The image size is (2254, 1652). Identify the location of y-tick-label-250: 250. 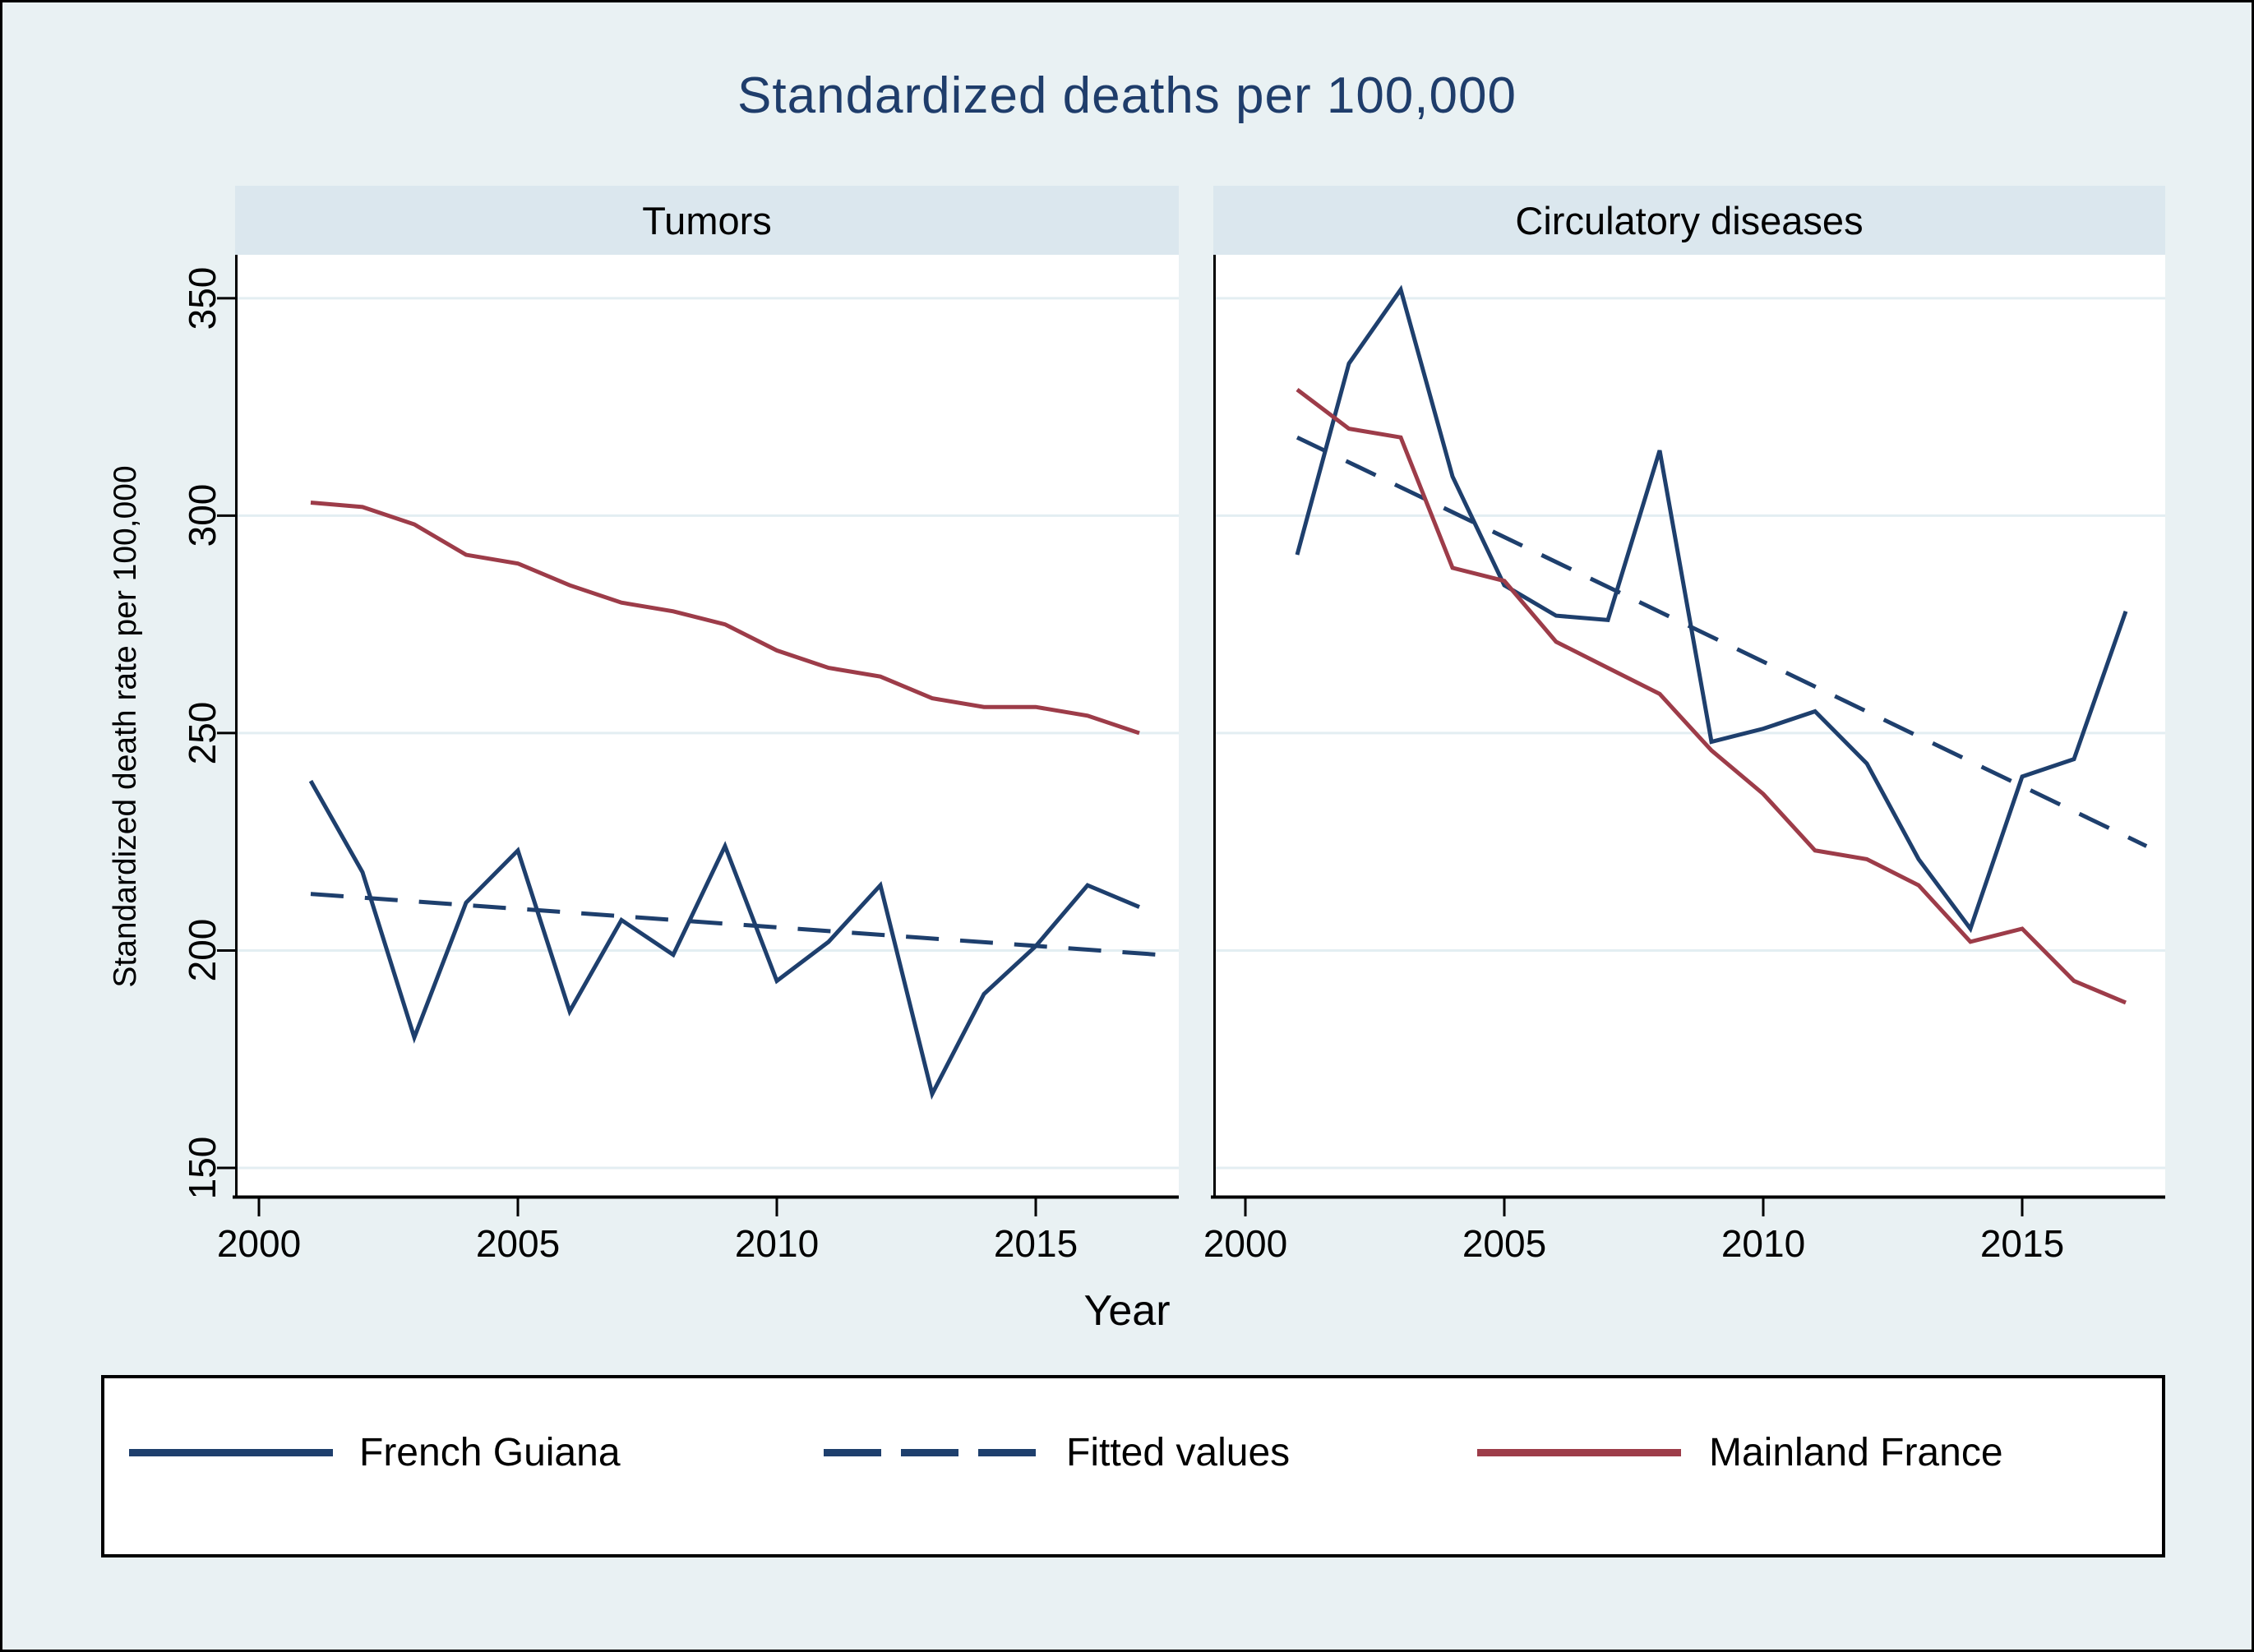
(202, 733).